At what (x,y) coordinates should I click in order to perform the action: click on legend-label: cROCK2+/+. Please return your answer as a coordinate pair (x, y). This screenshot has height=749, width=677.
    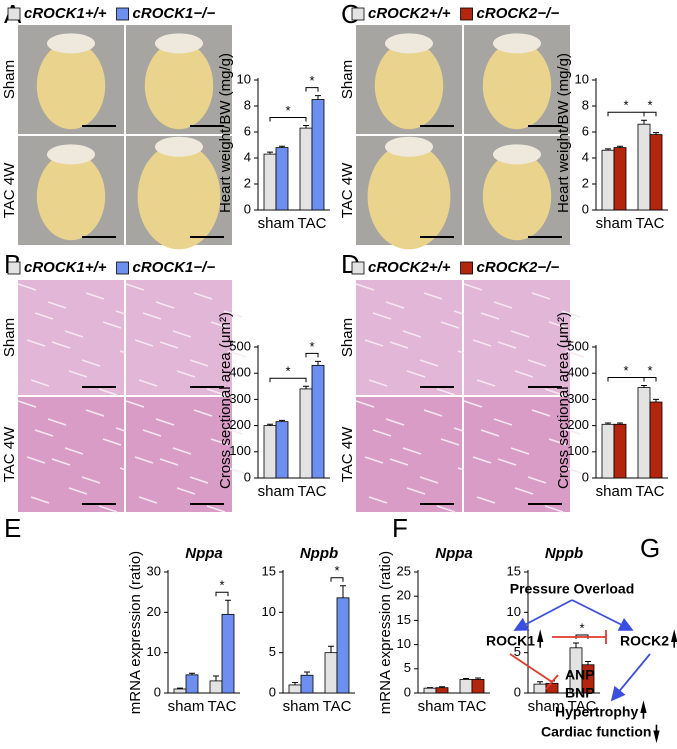
    Looking at the image, I should click on (409, 13).